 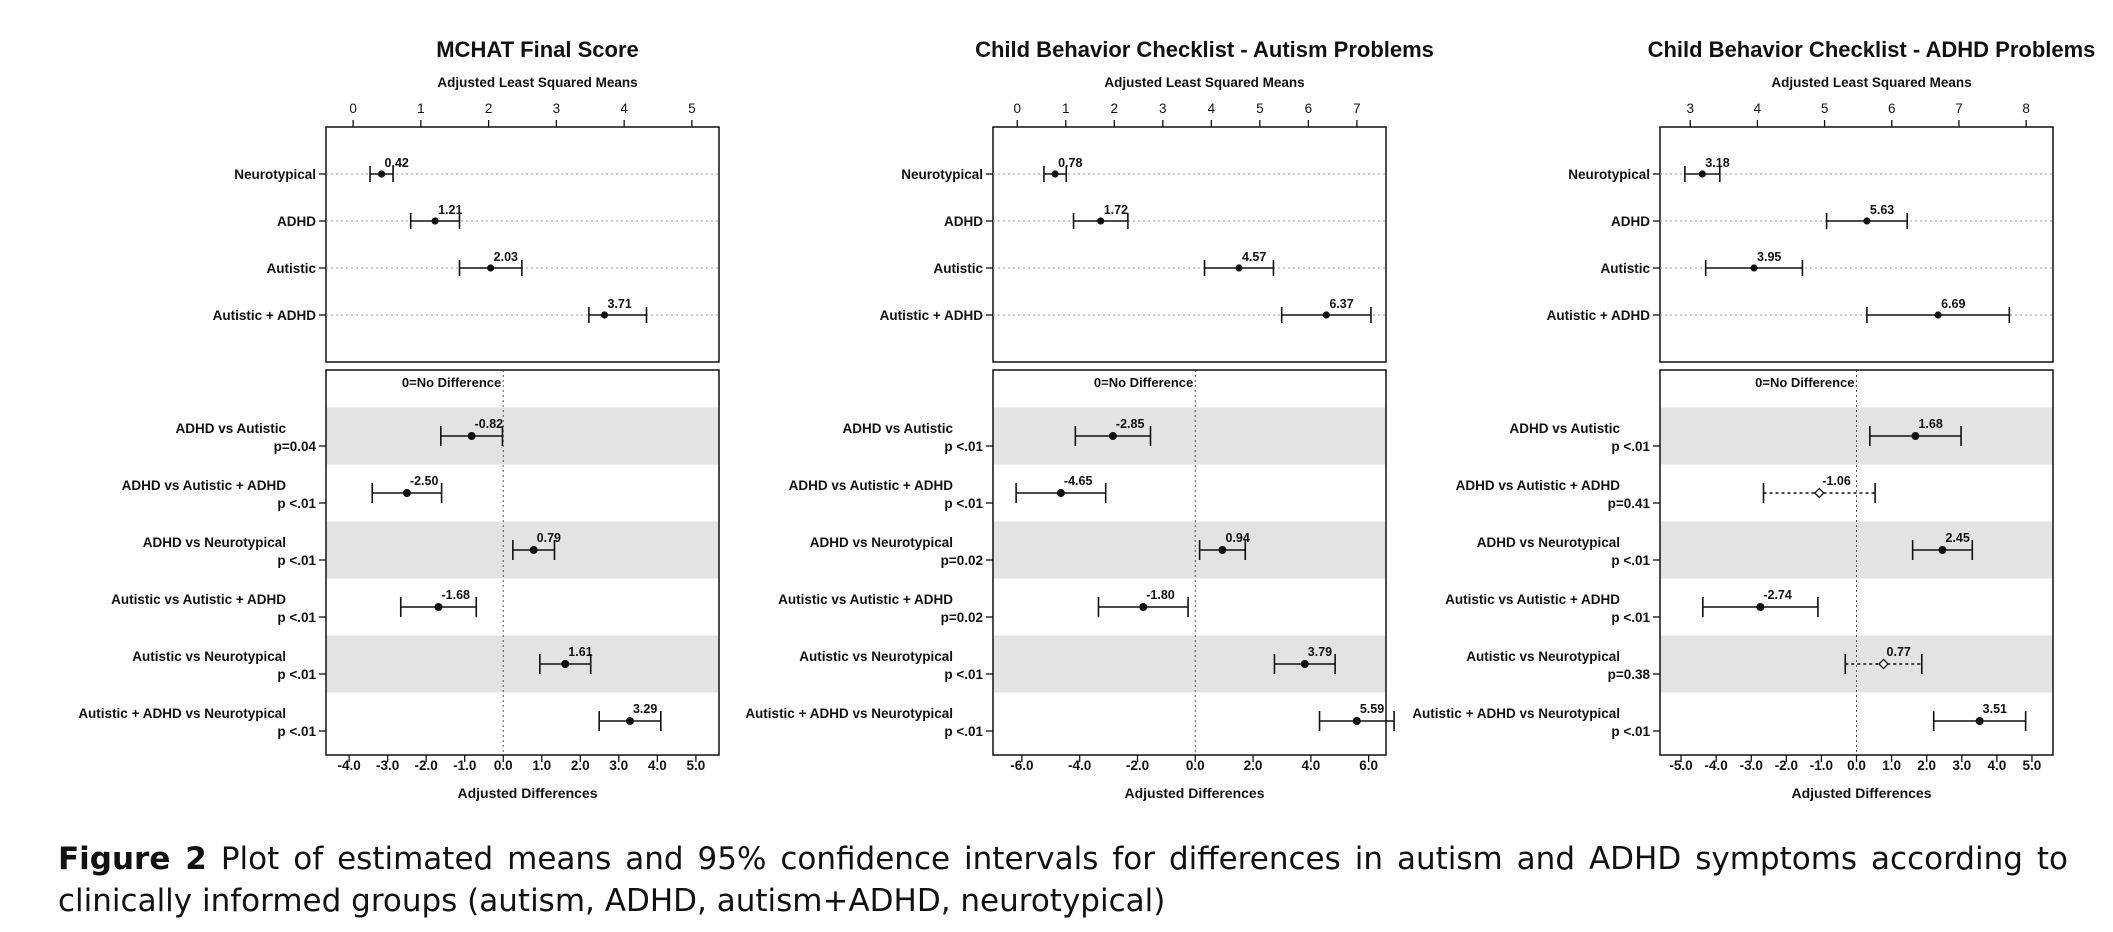 I want to click on bottom-axis-tick-label: 1.0, so click(x=1891, y=765).